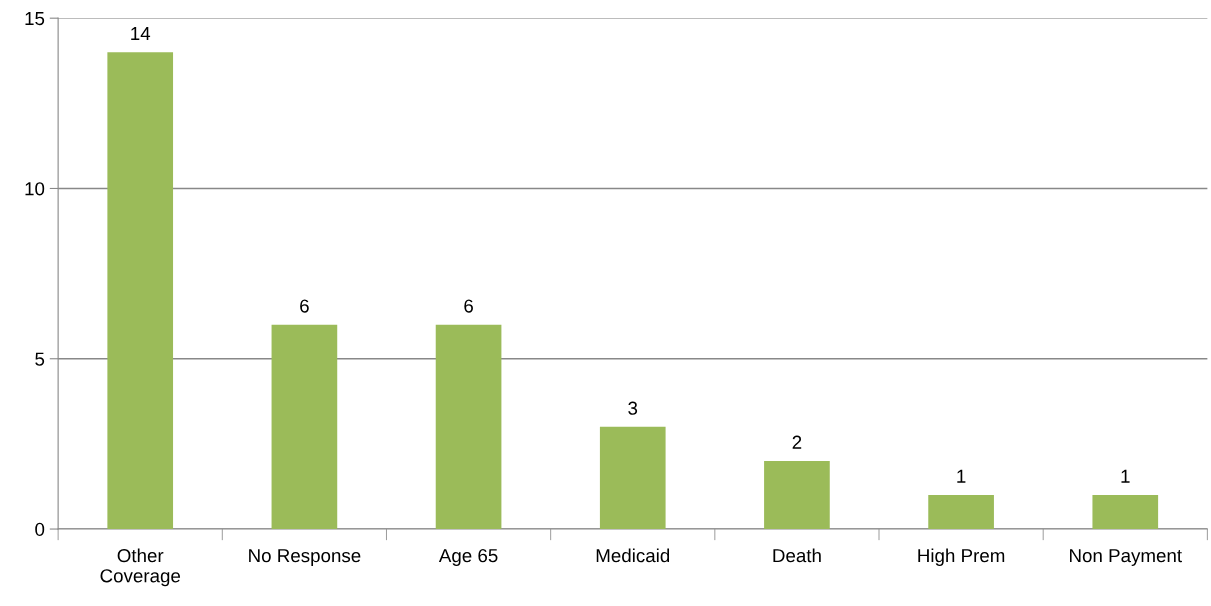  What do you see at coordinates (140, 567) in the screenshot?
I see `x-tick-label: Other Coverage` at bounding box center [140, 567].